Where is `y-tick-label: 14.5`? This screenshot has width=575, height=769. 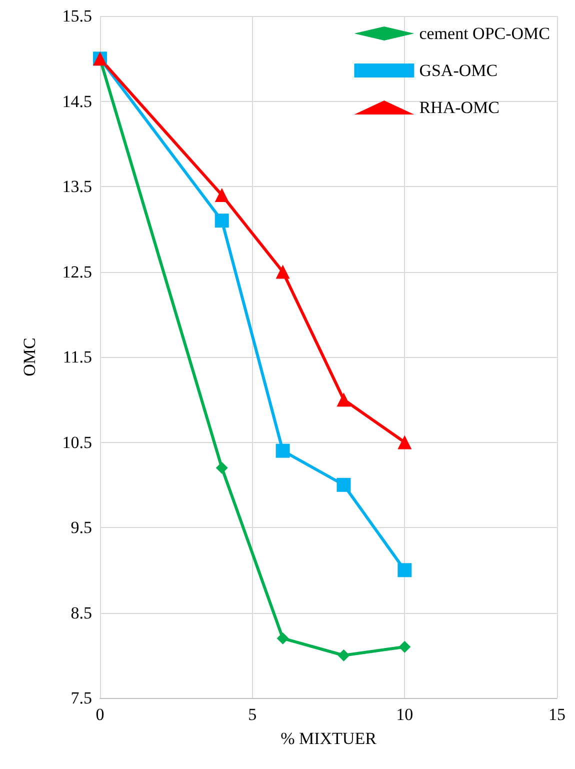 y-tick-label: 14.5 is located at coordinates (77, 101).